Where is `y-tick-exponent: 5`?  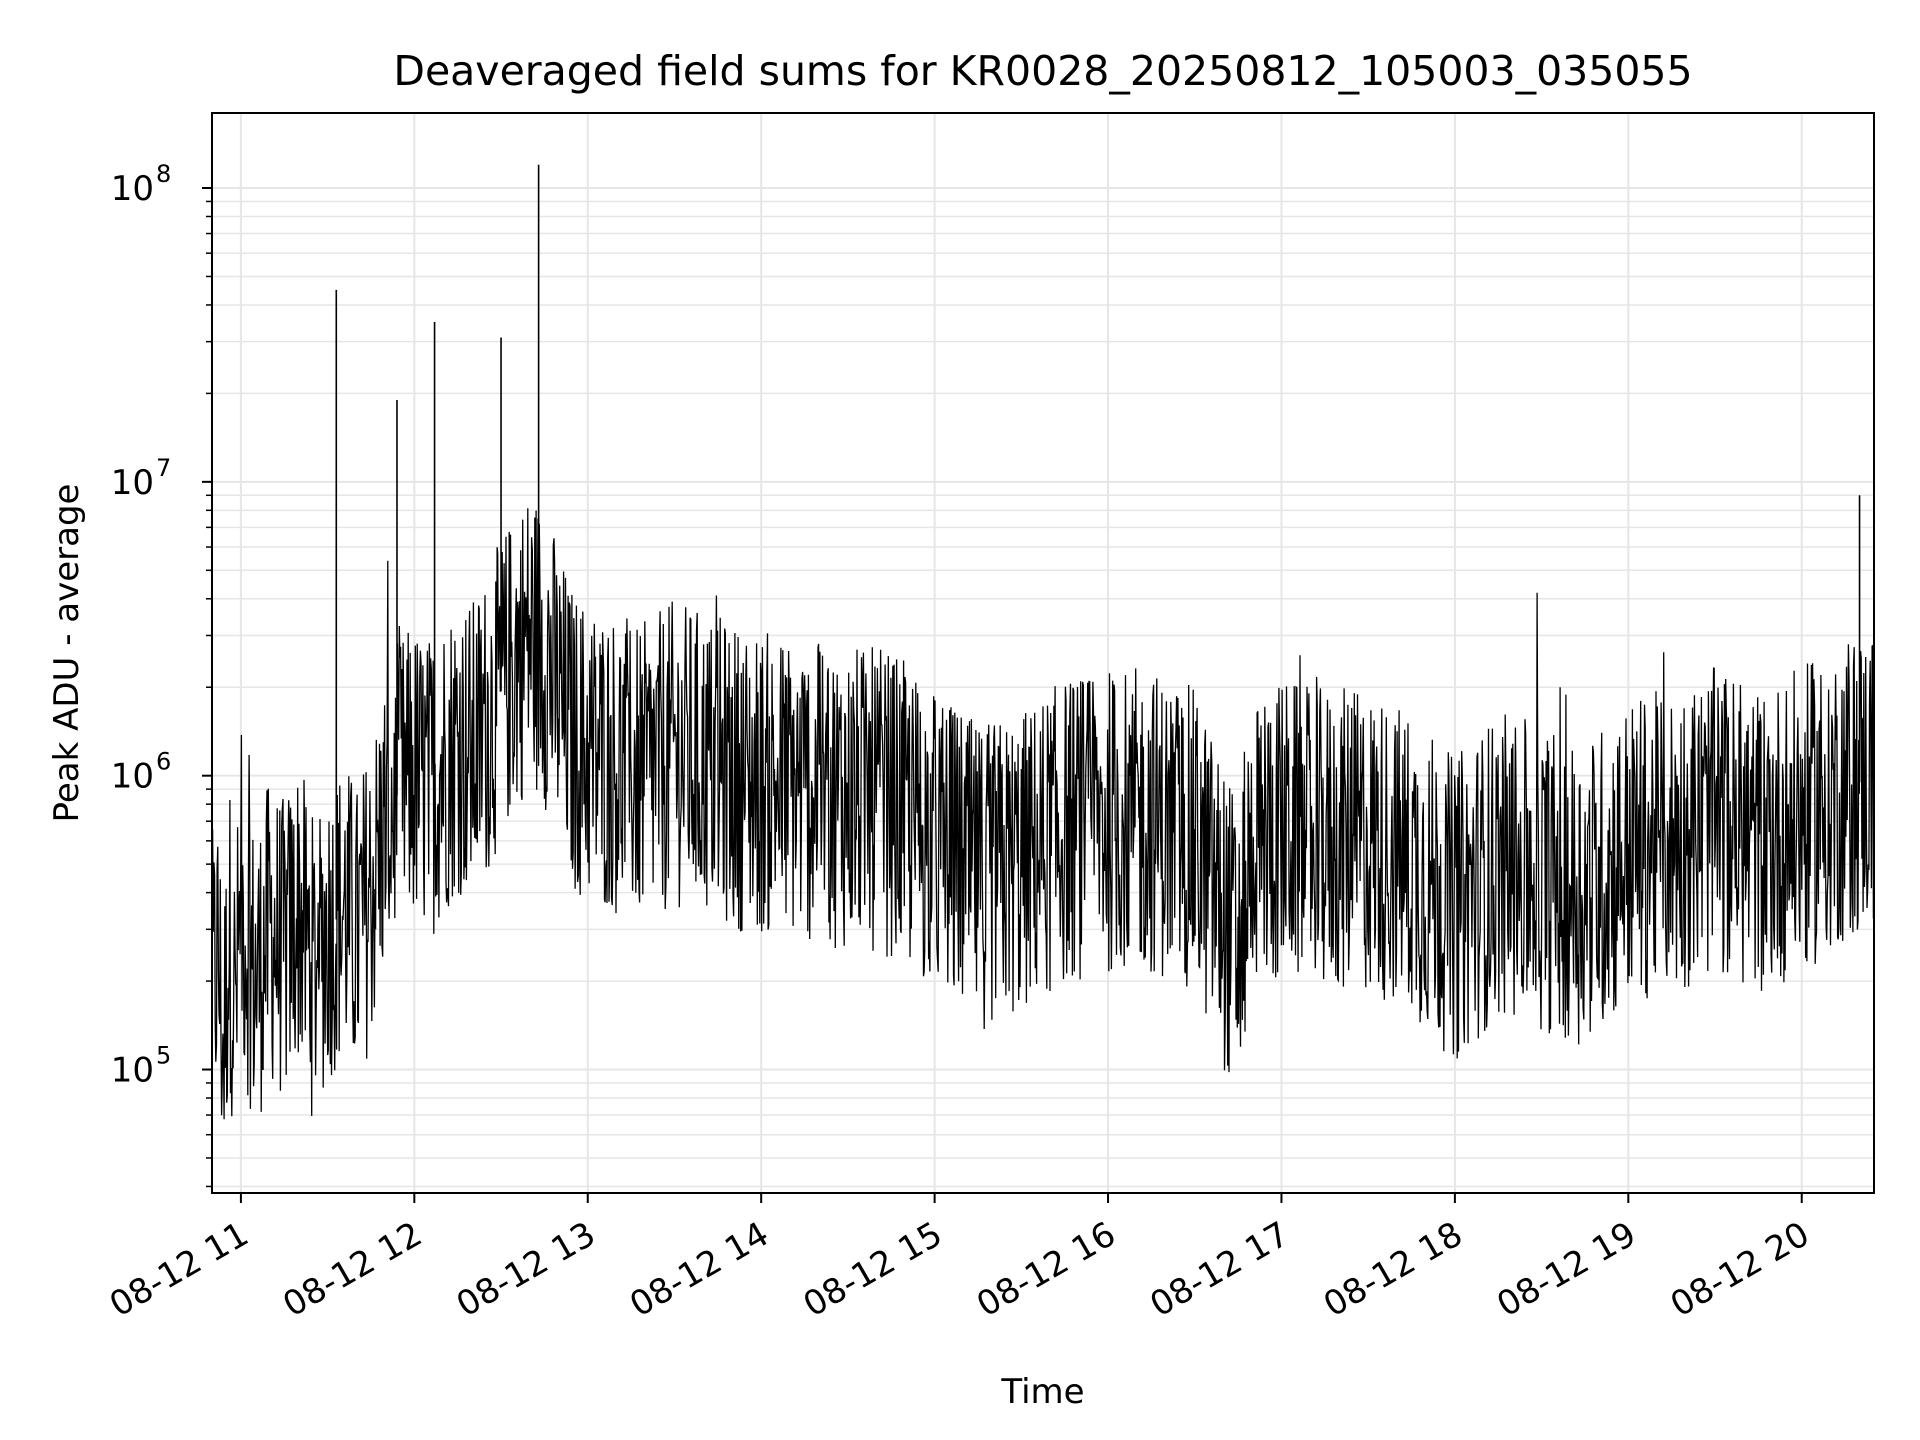 y-tick-exponent: 5 is located at coordinates (163, 1056).